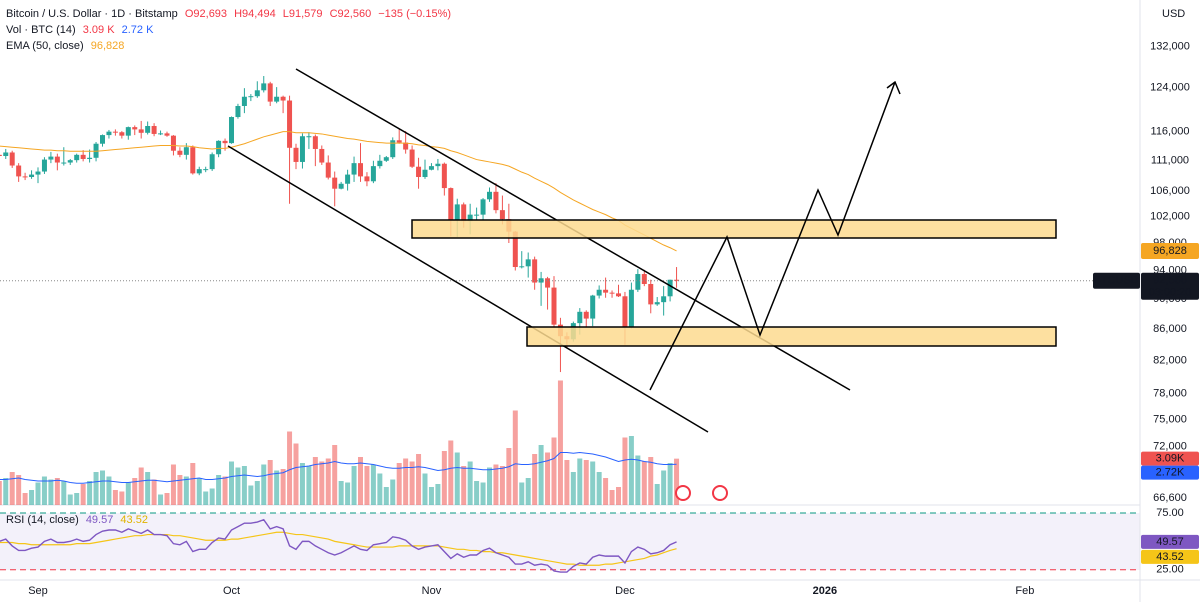 The image size is (1200, 602). Describe the element at coordinates (1170, 446) in the screenshot. I see `y-tick-label: 72,000` at that location.